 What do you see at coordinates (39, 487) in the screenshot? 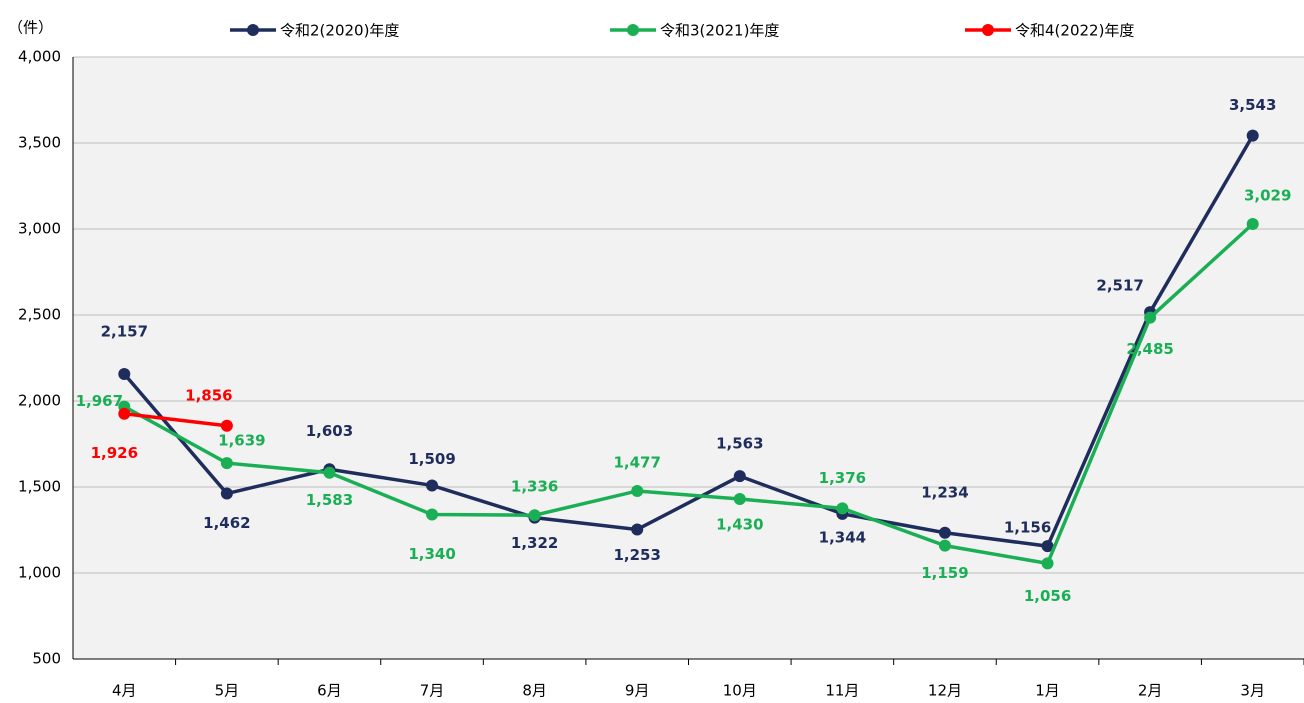
I see `y-tick-label: 1,500` at bounding box center [39, 487].